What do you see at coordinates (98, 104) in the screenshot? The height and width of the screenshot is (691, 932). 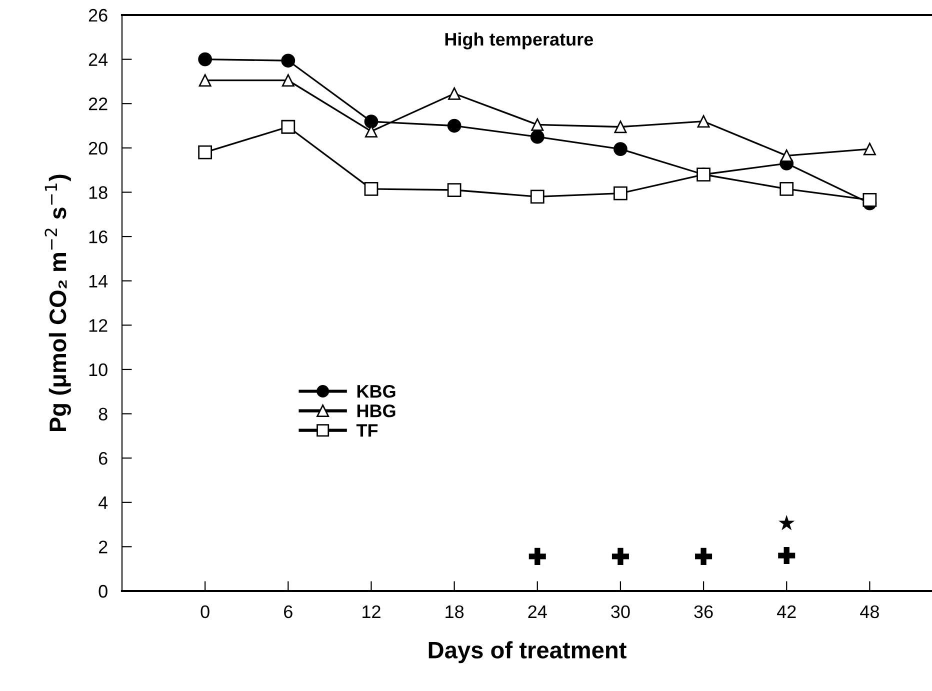 I see `y-tick-label: 22` at bounding box center [98, 104].